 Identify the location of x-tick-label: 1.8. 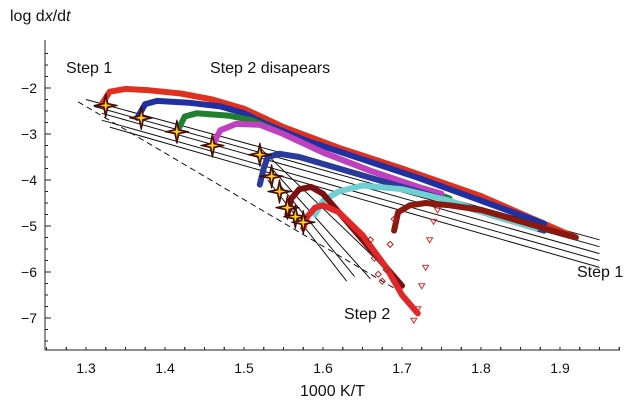
(481, 368).